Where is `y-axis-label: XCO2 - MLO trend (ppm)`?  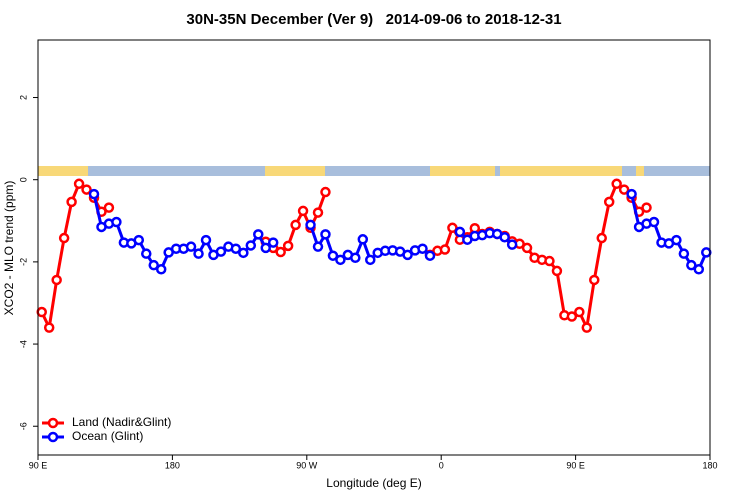 y-axis-label: XCO2 - MLO trend (ppm) is located at coordinates (9, 248).